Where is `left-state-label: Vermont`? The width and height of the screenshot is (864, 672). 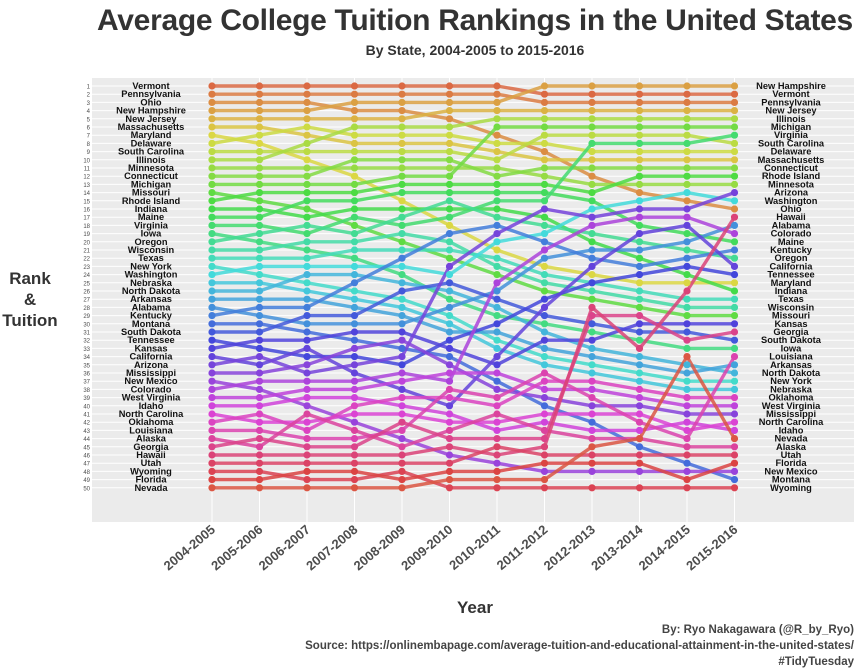
left-state-label: Vermont is located at coordinates (150, 86).